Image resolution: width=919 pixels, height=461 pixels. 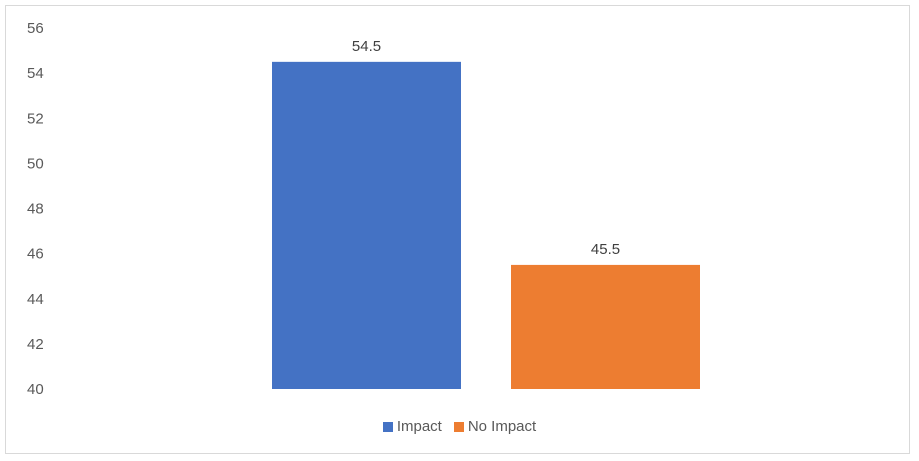 I want to click on data-label-no-impact: 45.5, so click(x=605, y=249).